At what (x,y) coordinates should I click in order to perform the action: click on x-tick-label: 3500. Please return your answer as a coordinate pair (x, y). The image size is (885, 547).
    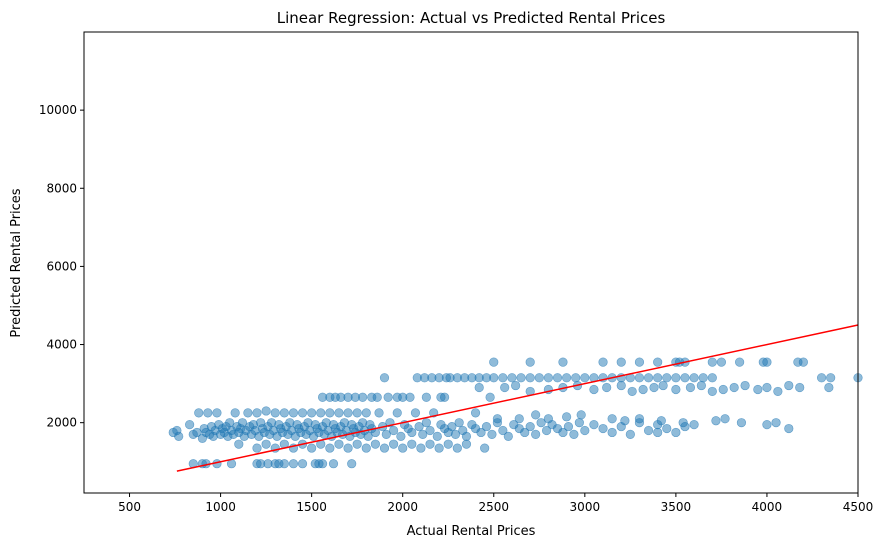
    Looking at the image, I should click on (676, 507).